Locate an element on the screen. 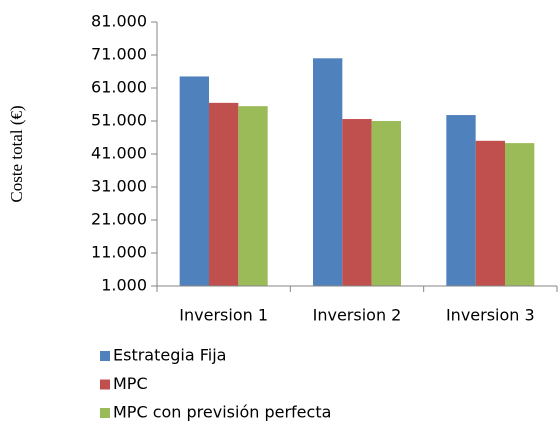 The image size is (559, 443). x-tick-label: Inversion 3 is located at coordinates (490, 315).